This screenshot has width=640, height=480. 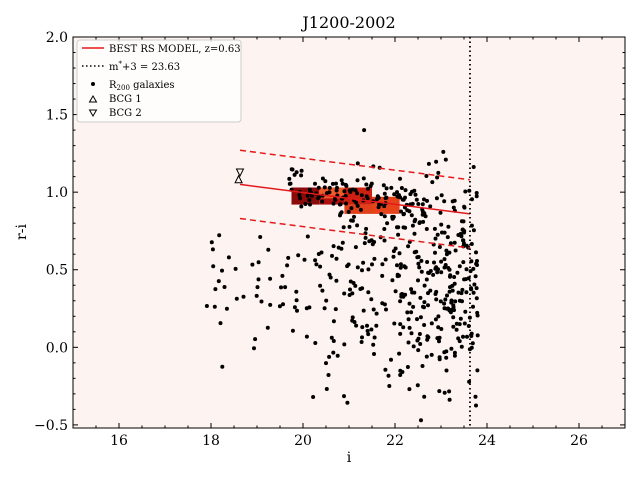 I want to click on chart-title: J1200-2002, so click(x=347, y=22).